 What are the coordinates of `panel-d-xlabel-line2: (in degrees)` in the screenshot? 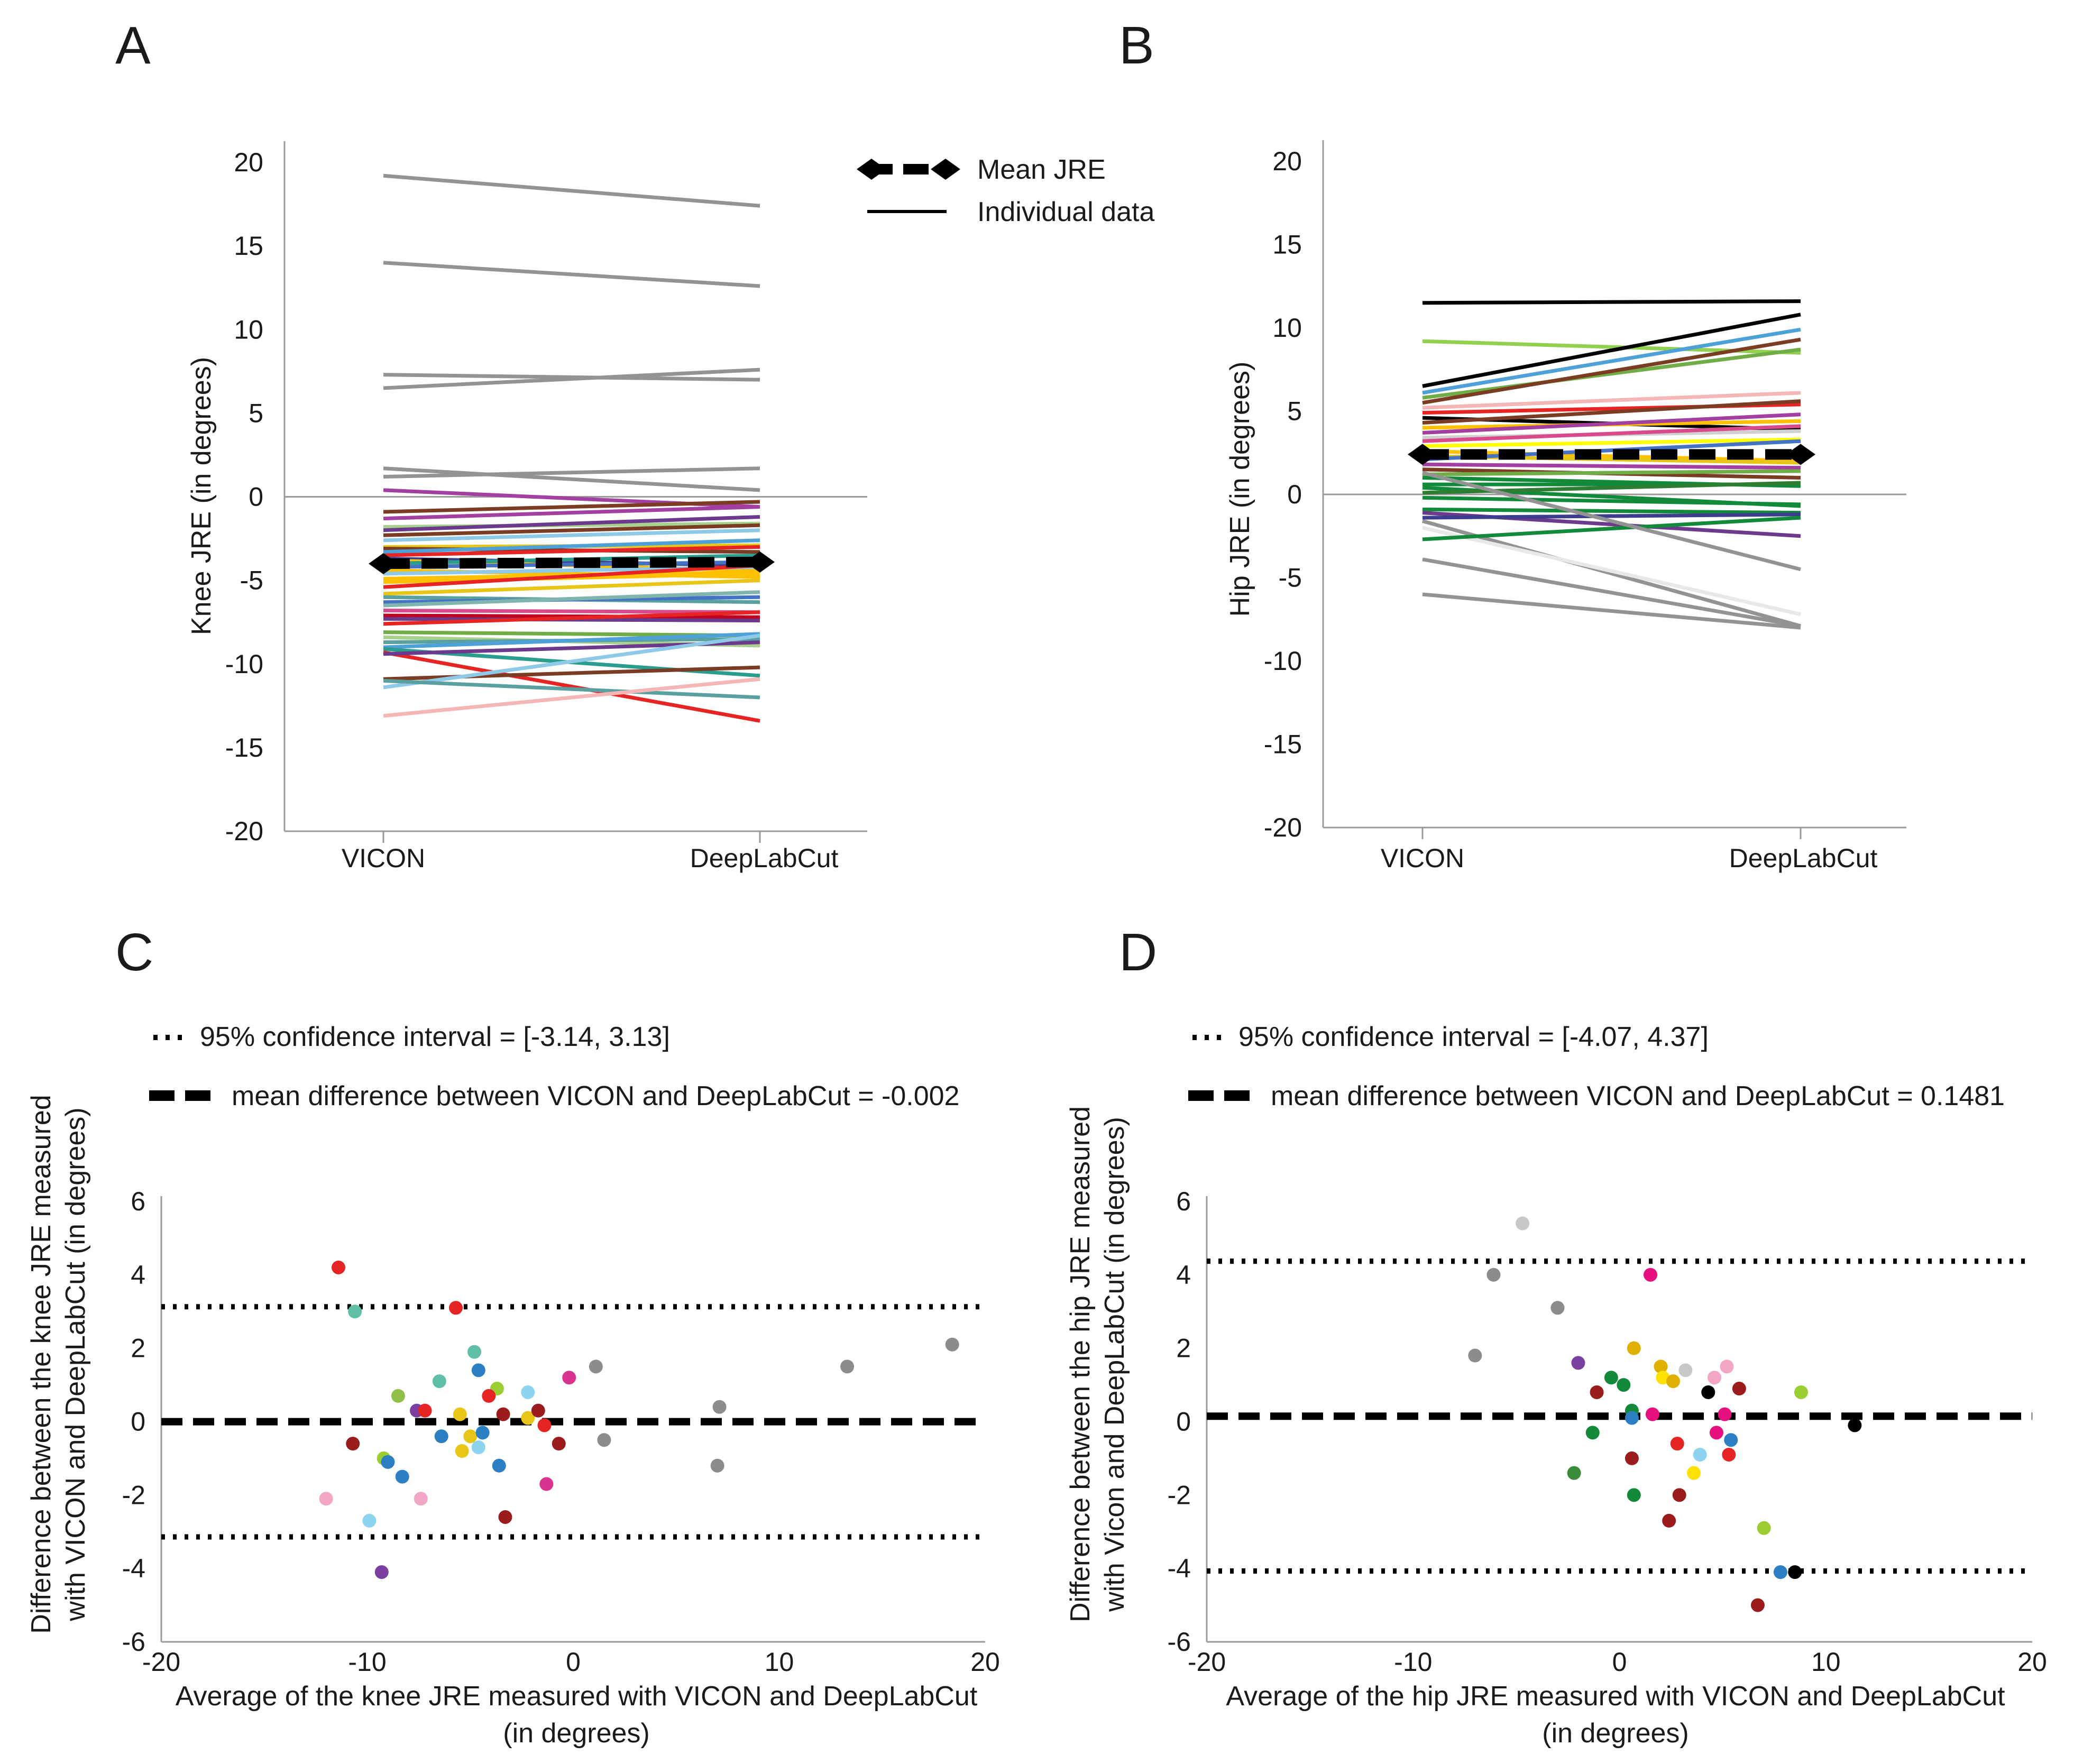 It's located at (1615, 1734).